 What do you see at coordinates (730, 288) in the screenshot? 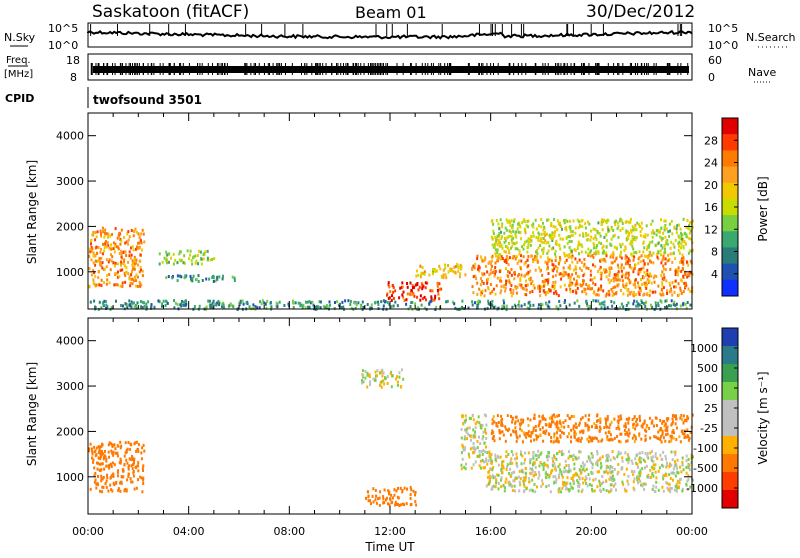
I see `colorbar-swatch` at bounding box center [730, 288].